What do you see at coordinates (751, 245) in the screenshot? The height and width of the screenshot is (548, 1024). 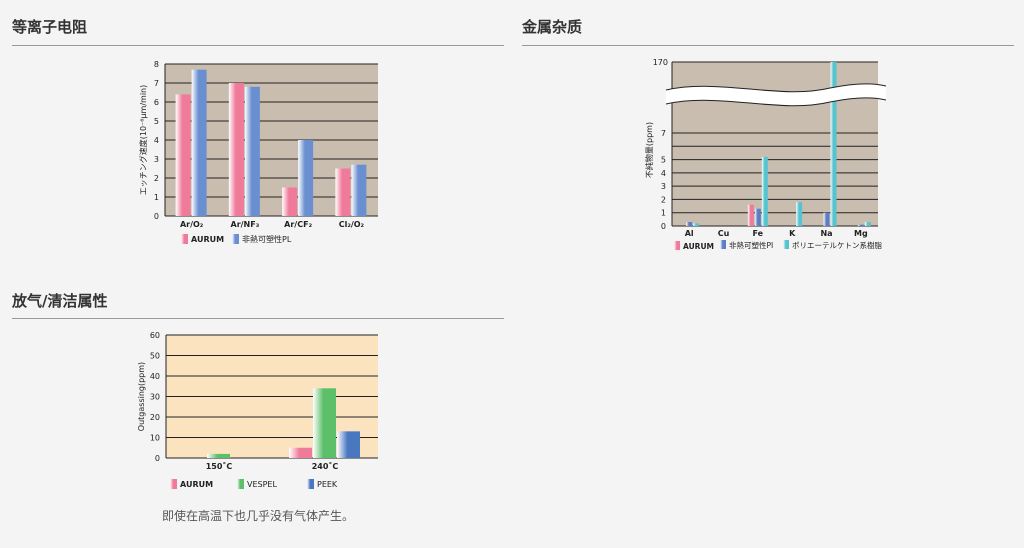 I see `legend-label: 非熱可塑性PI` at bounding box center [751, 245].